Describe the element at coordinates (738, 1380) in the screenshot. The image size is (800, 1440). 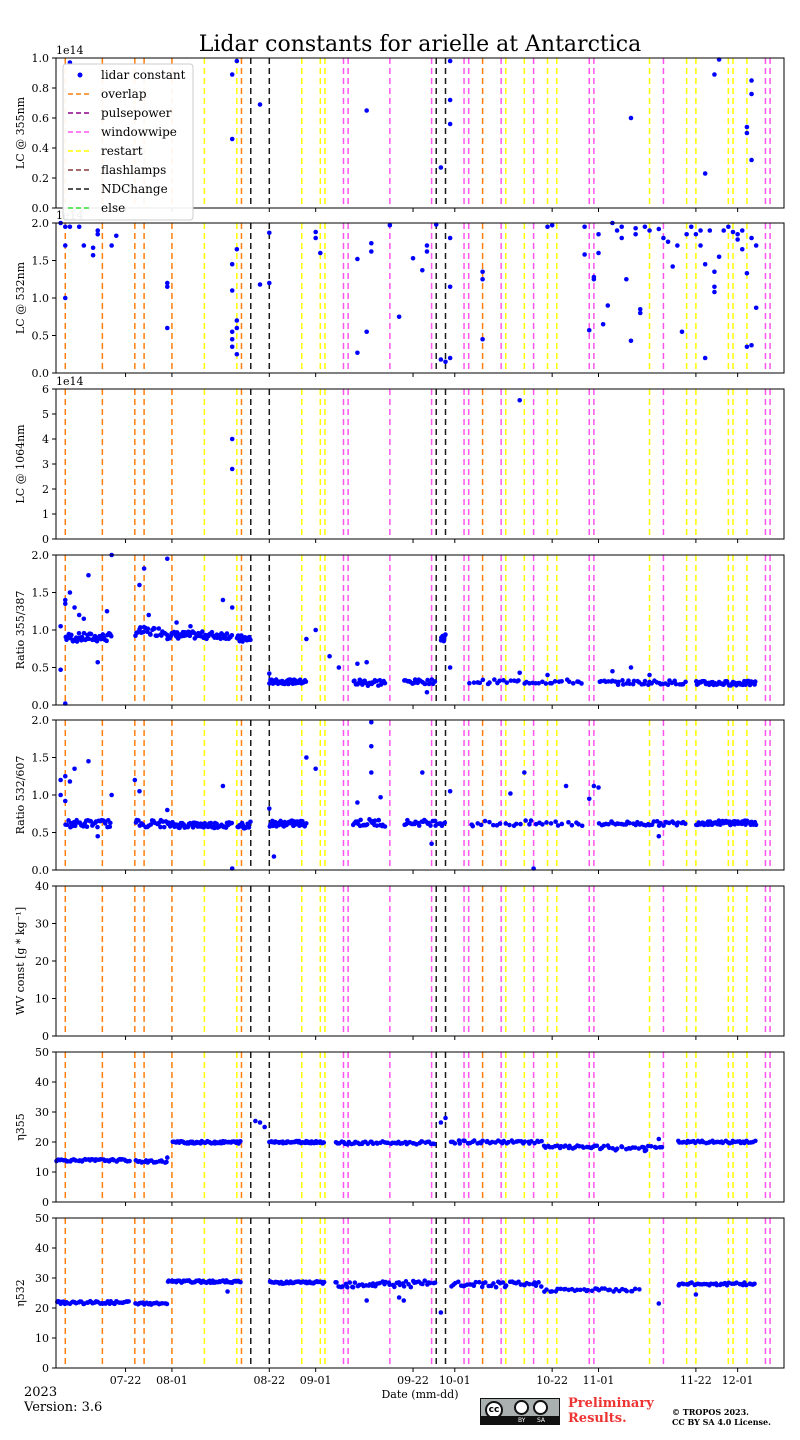
I see `x-tick-label: 12-01` at that location.